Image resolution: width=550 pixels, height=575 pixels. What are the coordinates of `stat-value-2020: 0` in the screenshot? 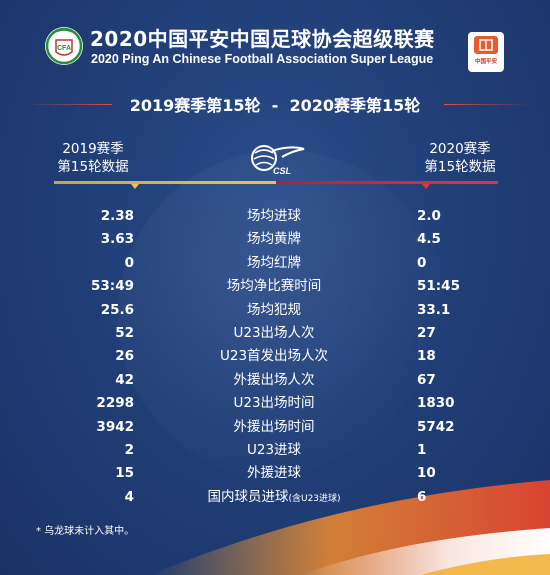 It's located at (422, 262).